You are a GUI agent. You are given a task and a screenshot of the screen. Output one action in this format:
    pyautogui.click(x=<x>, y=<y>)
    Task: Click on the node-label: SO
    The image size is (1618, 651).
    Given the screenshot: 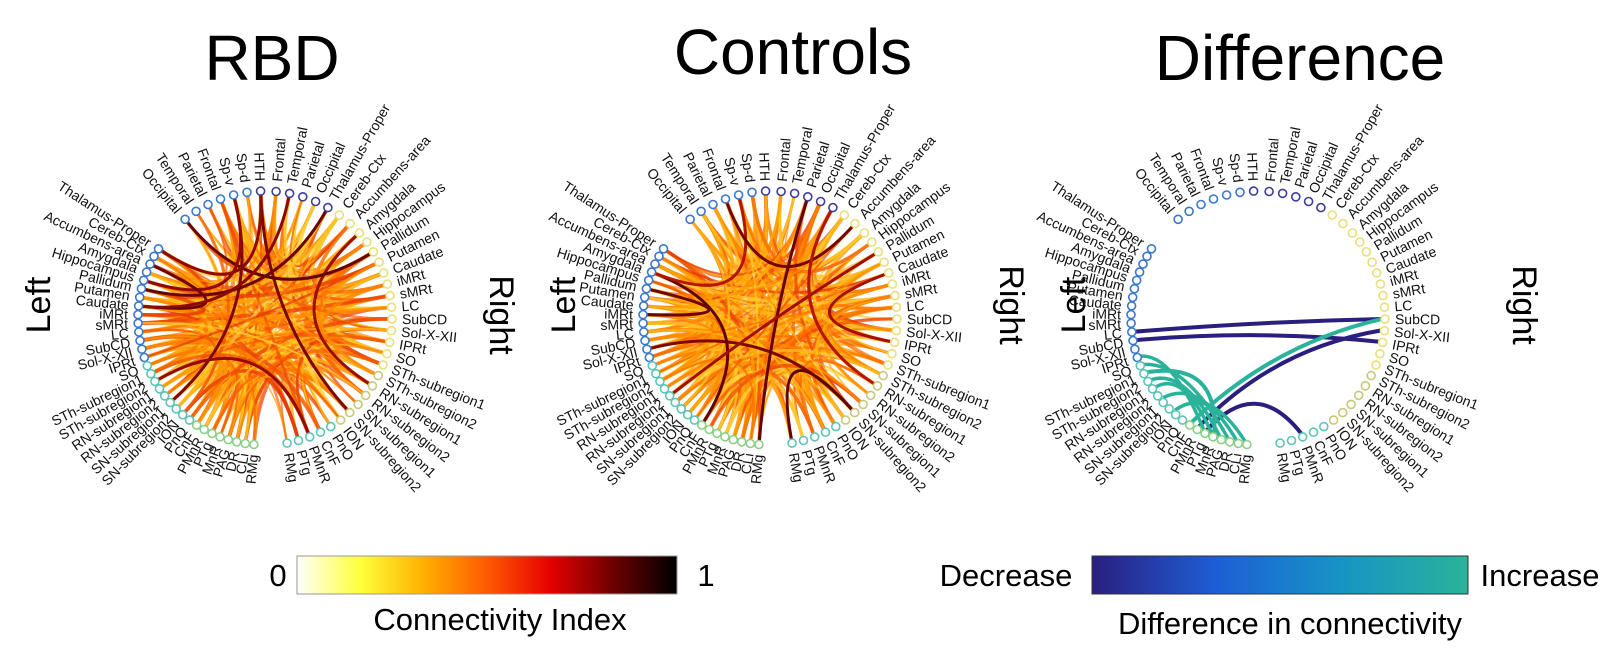 What is the action you would take?
    pyautogui.click(x=128, y=373)
    